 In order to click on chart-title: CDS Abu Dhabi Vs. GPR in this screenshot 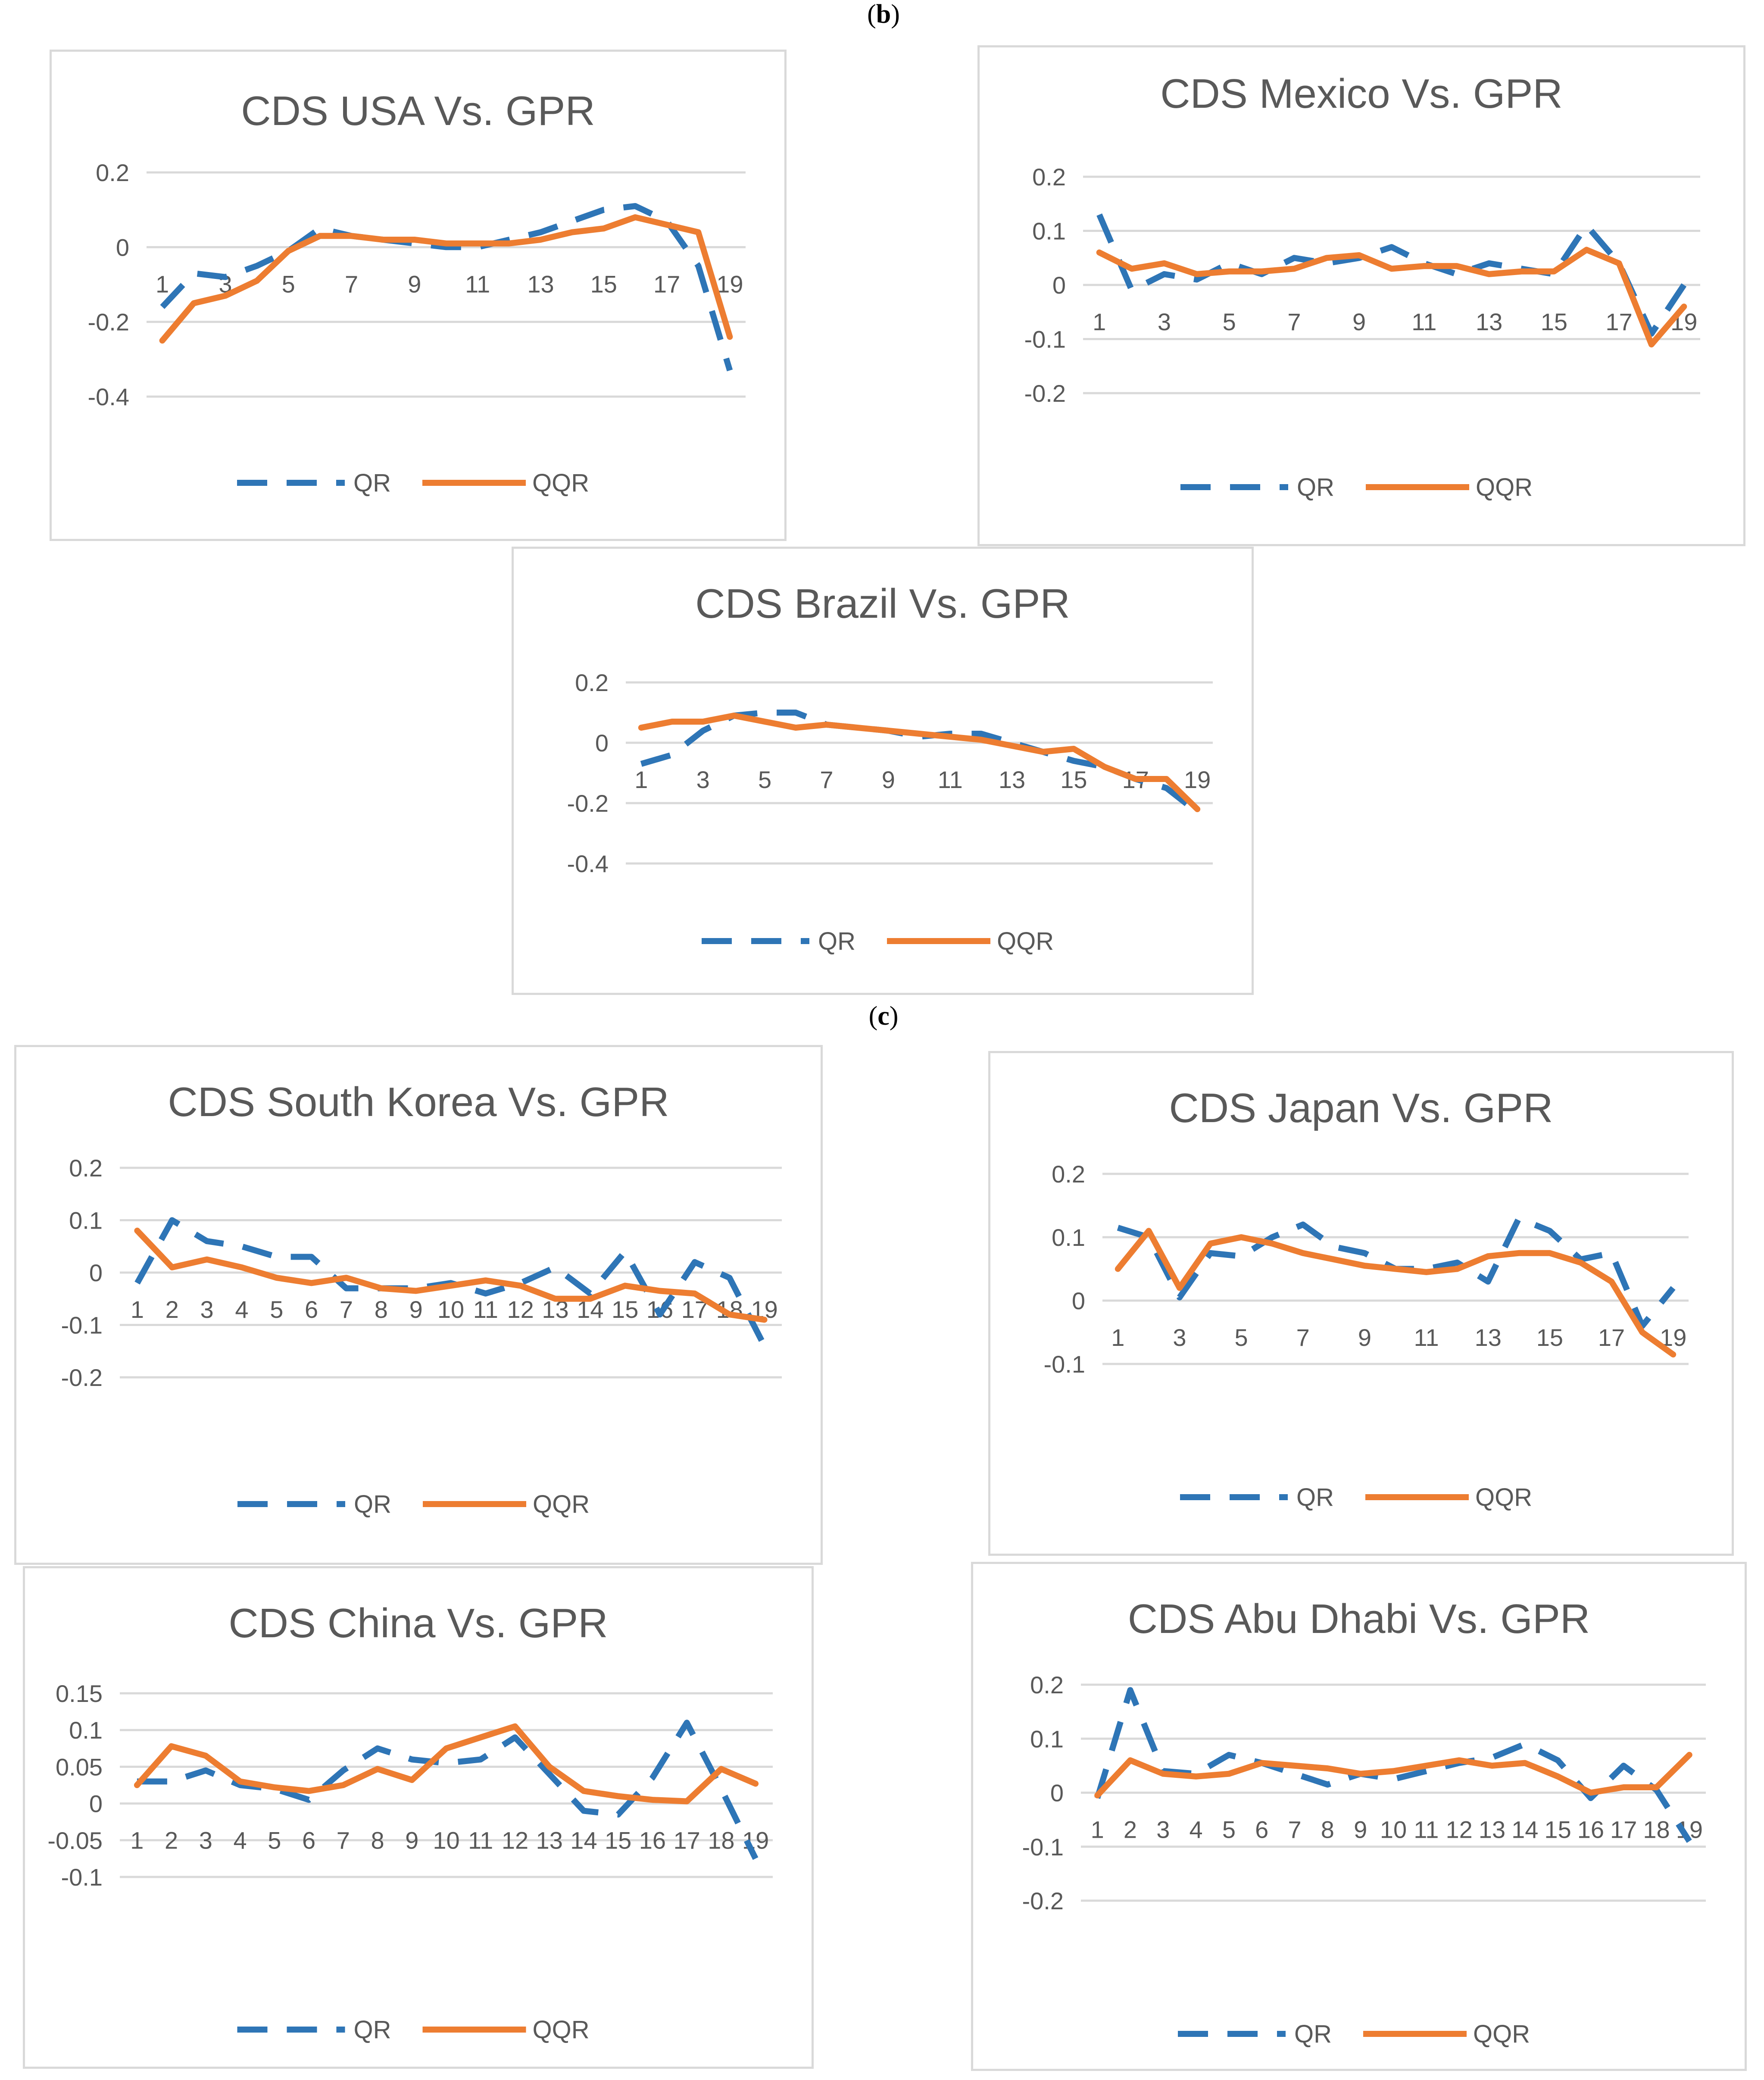, I will do `click(1359, 1619)`.